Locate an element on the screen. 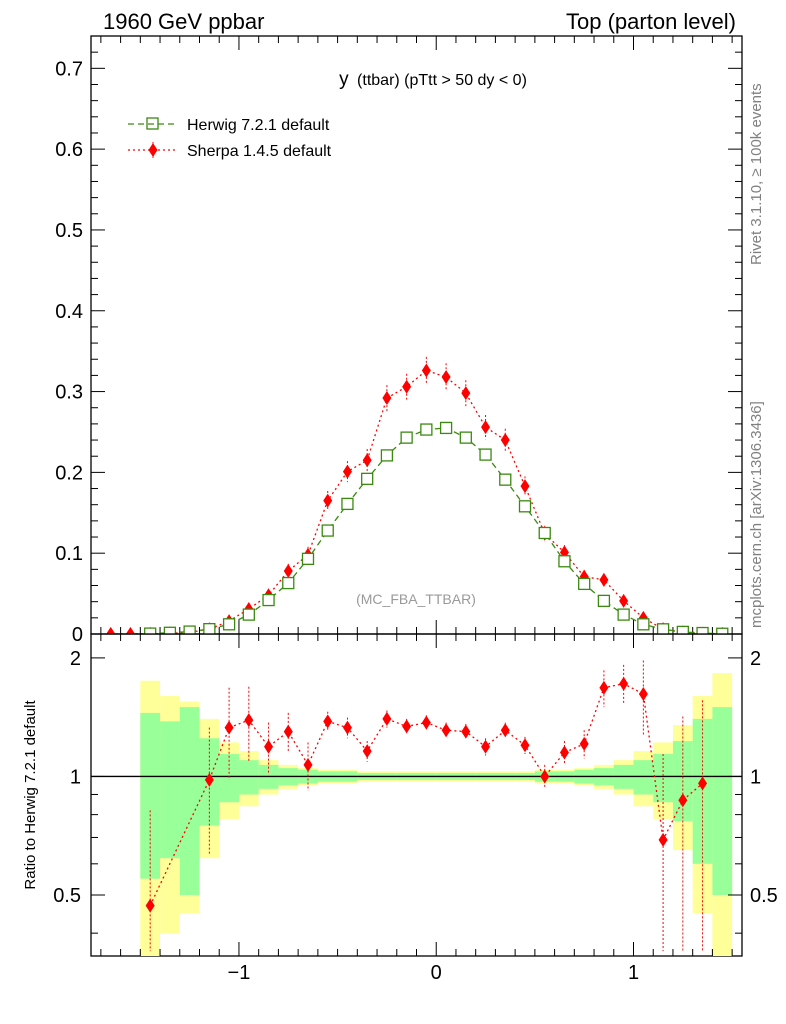 The height and width of the screenshot is (1024, 786). plot-title-sub: (ttbar) (pTtt > 50 dy < 0) is located at coordinates (442, 80).